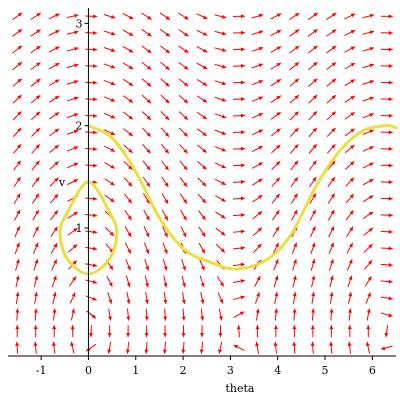 Image resolution: width=400 pixels, height=400 pixels. Describe the element at coordinates (78, 126) in the screenshot. I see `y-tick-label: 2` at that location.